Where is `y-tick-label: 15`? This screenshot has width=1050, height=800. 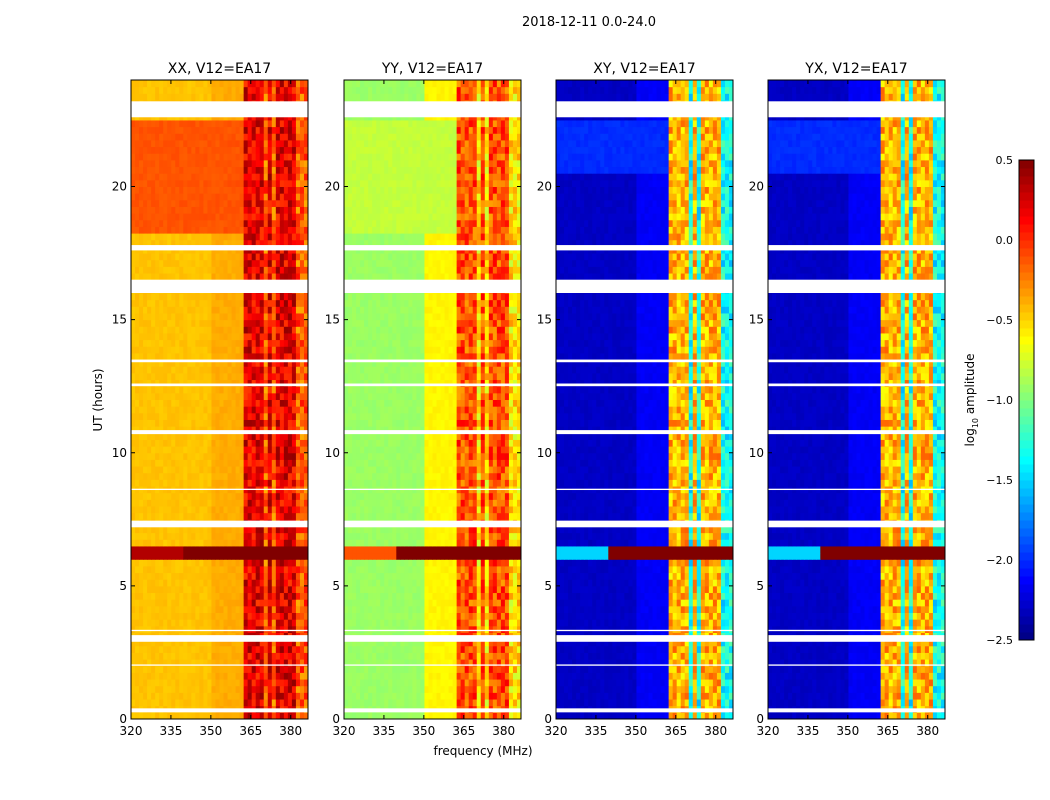
y-tick-label: 15 is located at coordinates (119, 320).